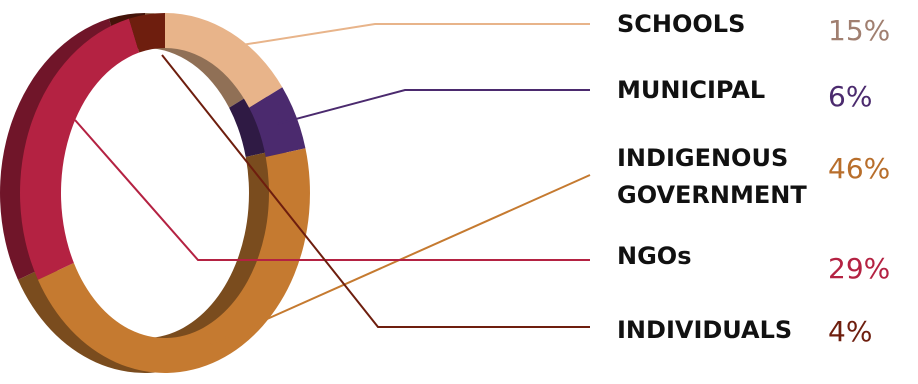 The width and height of the screenshot is (918, 384). Describe the element at coordinates (654, 256) in the screenshot. I see `legend-label-ngos: NGOs` at that location.